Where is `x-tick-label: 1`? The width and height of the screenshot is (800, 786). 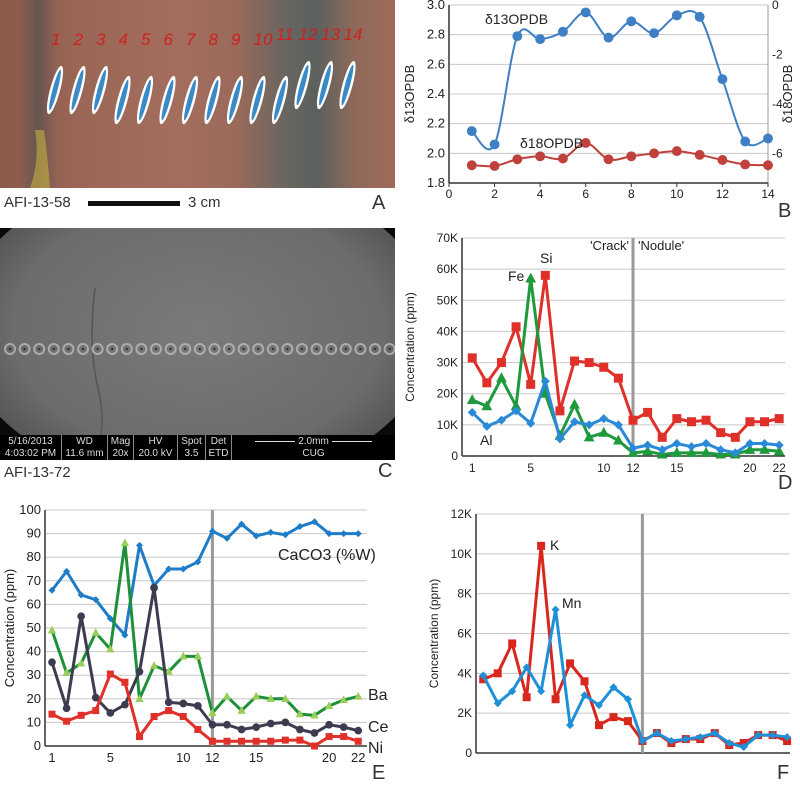
x-tick-label: 1 is located at coordinates (51, 757).